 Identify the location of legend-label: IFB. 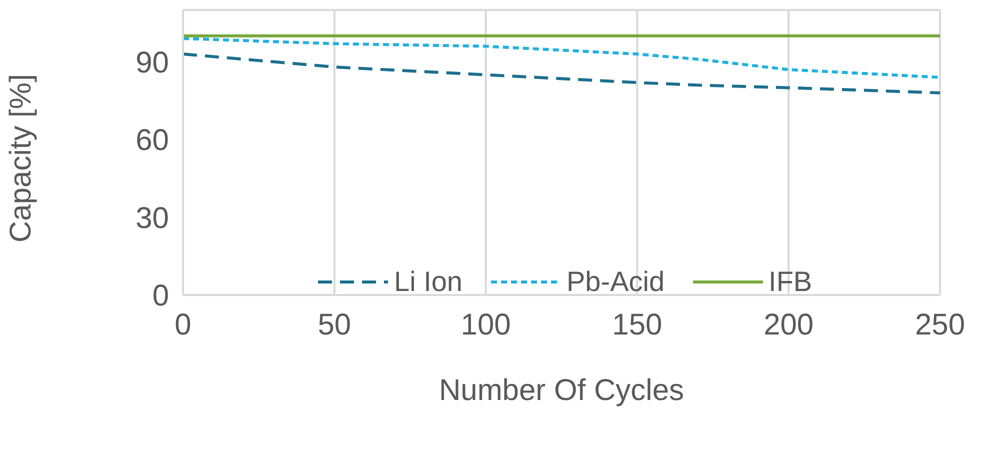
(790, 282).